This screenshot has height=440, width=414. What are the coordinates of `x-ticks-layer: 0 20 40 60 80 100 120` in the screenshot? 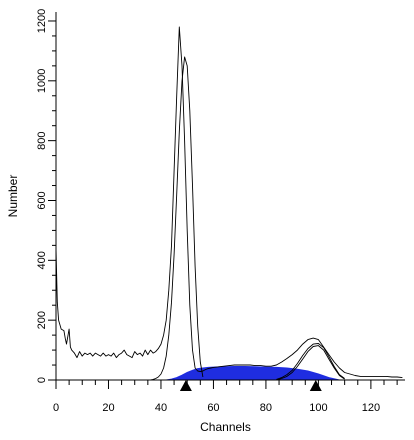 It's located at (225, 397).